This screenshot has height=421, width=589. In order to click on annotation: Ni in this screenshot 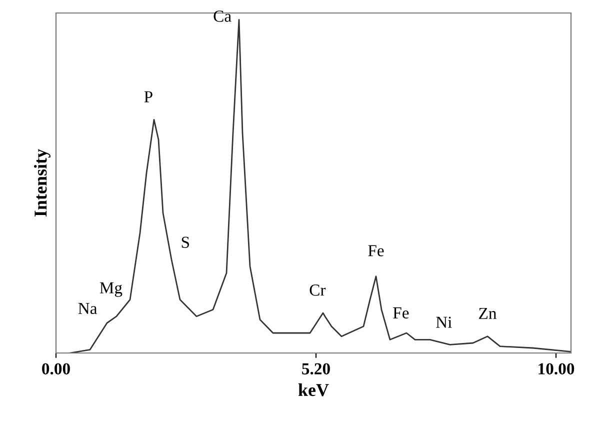, I will do `click(444, 322)`.